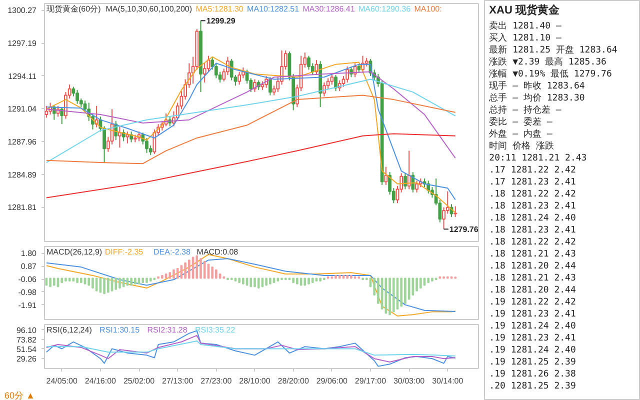 The width and height of the screenshot is (640, 400). What do you see at coordinates (23, 43) in the screenshot?
I see `y-tick-label: 1297.19` at bounding box center [23, 43].